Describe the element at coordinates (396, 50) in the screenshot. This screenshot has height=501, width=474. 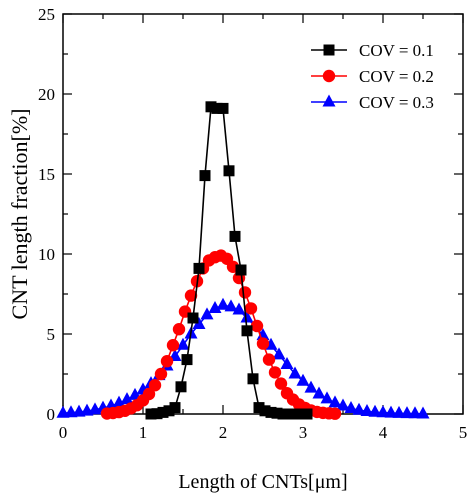
I see `legend-label: COV = 0.1` at that location.